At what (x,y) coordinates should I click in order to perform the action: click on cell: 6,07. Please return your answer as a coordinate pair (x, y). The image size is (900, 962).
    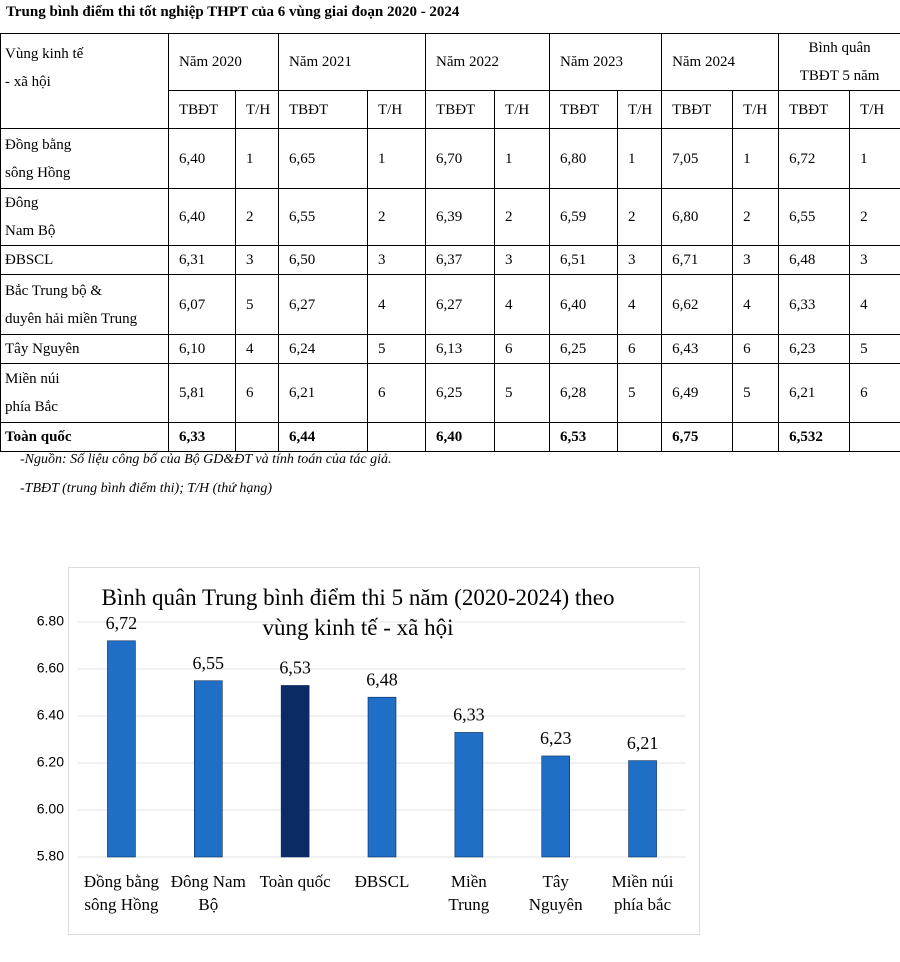
    Looking at the image, I should click on (202, 304).